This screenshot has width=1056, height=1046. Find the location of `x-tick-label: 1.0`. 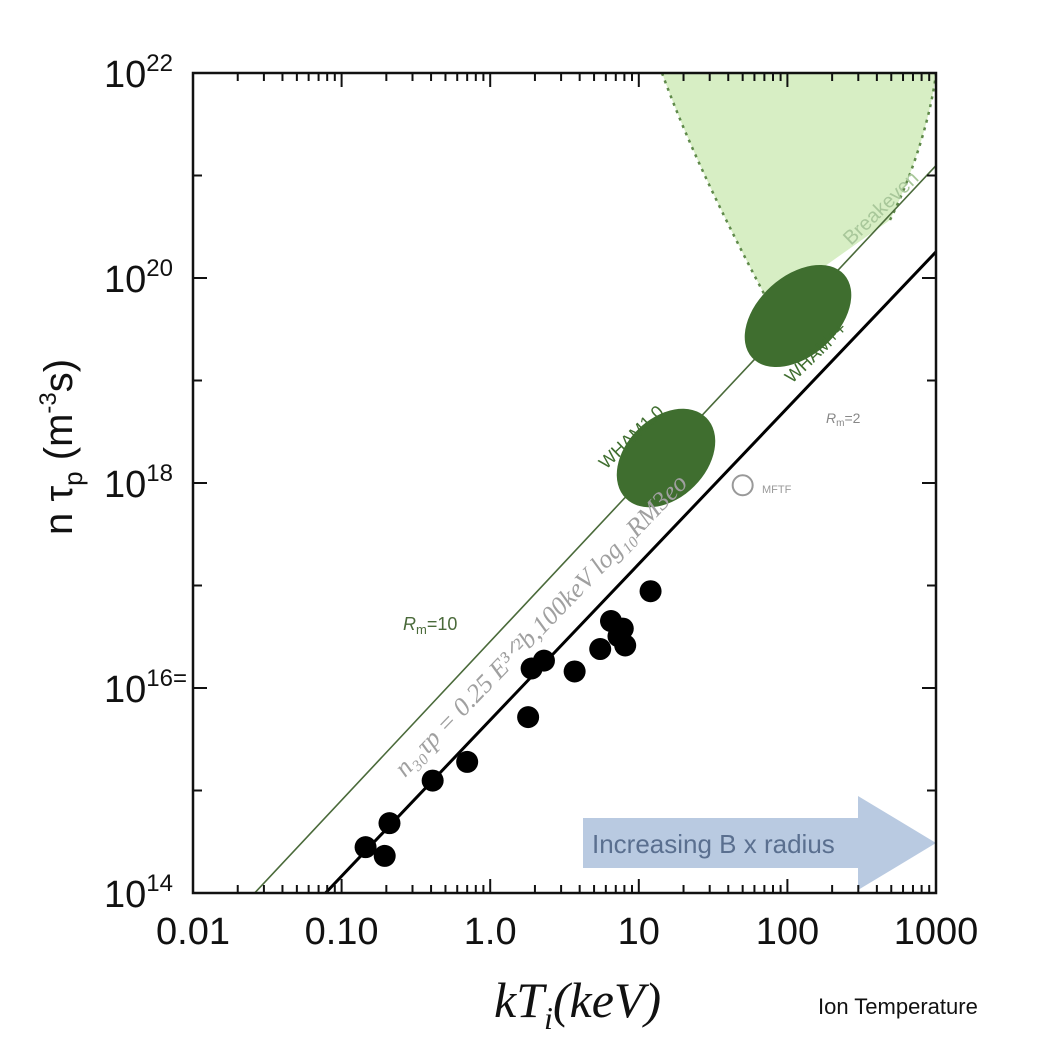

x-tick-label: 1.0 is located at coordinates (490, 932).